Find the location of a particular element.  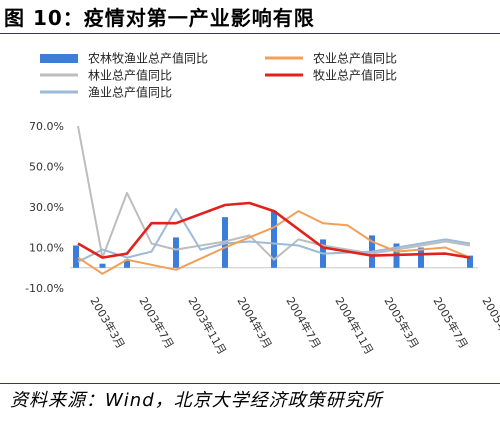

legend-label-total: 农林牧渔业总产值同比 is located at coordinates (148, 58).